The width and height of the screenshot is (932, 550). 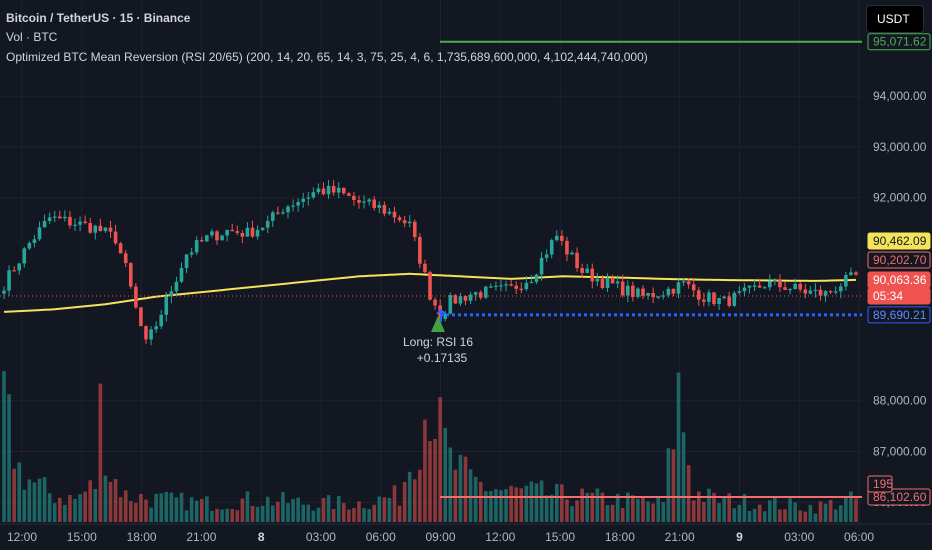 What do you see at coordinates (32, 37) in the screenshot?
I see `volume-legend: Vol · BTC` at bounding box center [32, 37].